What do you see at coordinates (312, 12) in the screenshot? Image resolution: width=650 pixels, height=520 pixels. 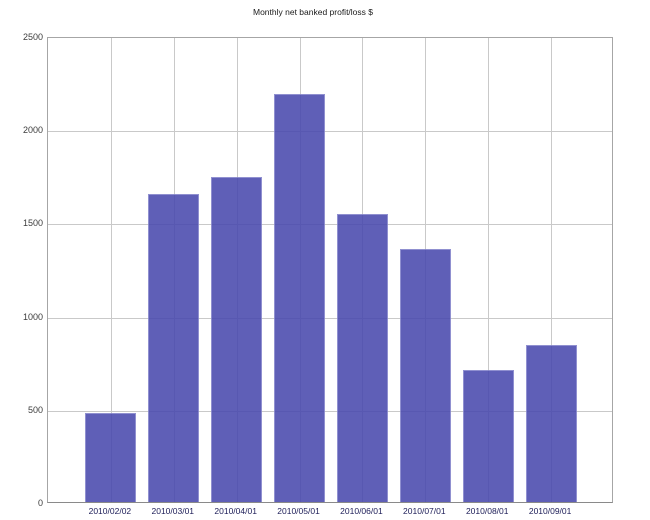 I see `chart-title: Monthly net banked profit/loss $` at bounding box center [312, 12].